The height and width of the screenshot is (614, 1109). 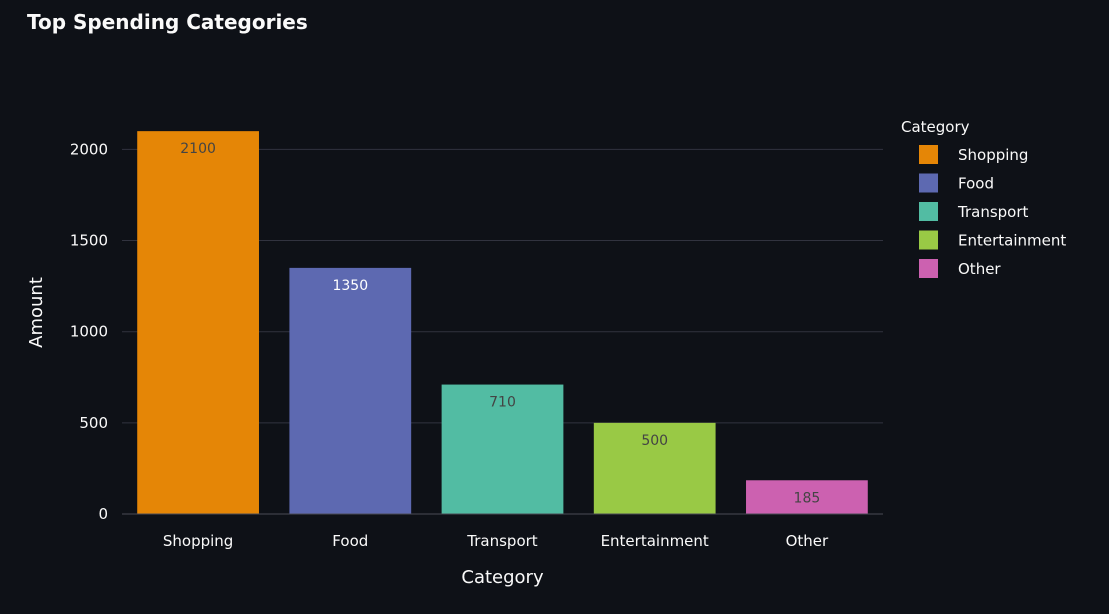 I want to click on bar-data-label: 1350, so click(x=350, y=286).